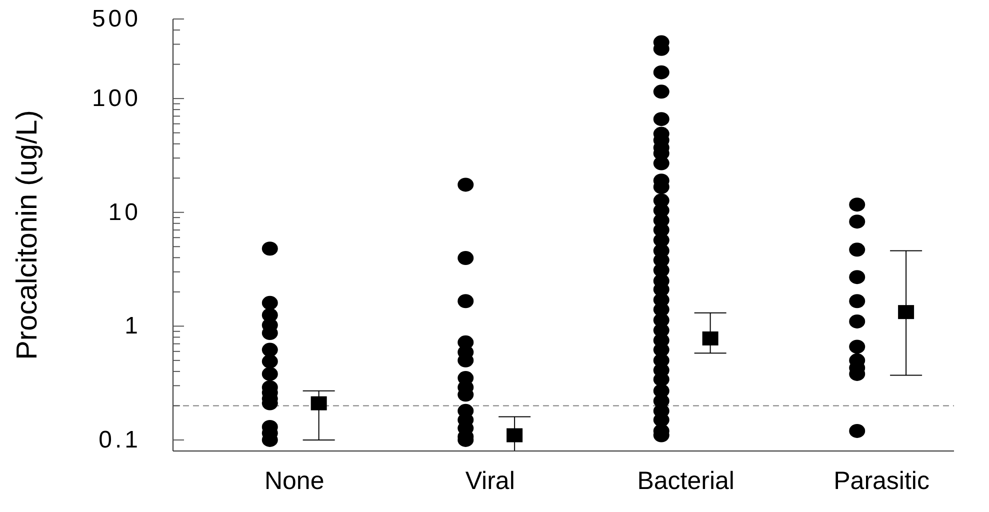 Image resolution: width=989 pixels, height=512 pixels. Describe the element at coordinates (124, 212) in the screenshot. I see `y-tick-label: 10` at that location.